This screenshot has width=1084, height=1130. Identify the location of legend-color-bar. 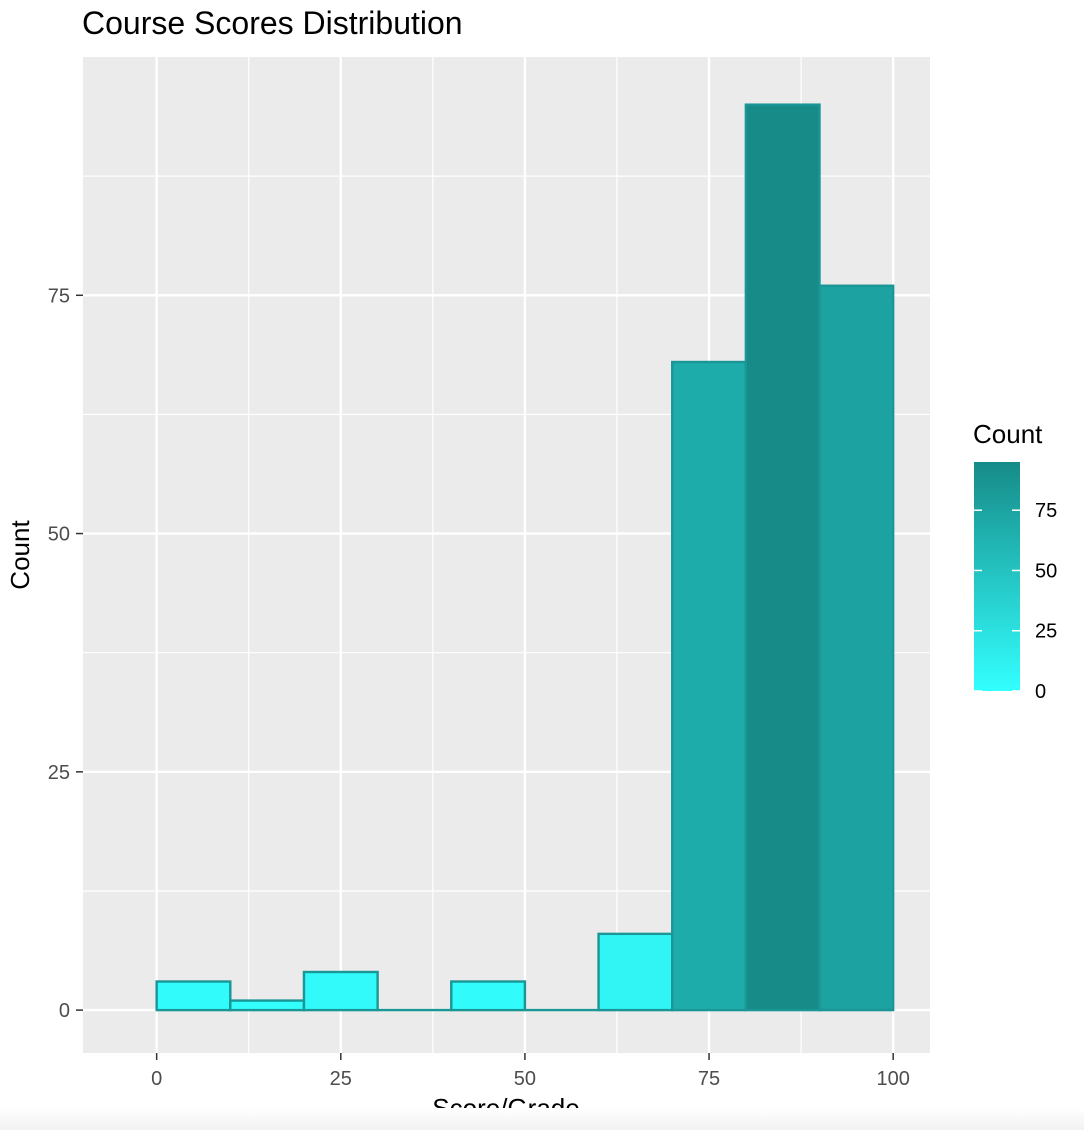
(997, 576).